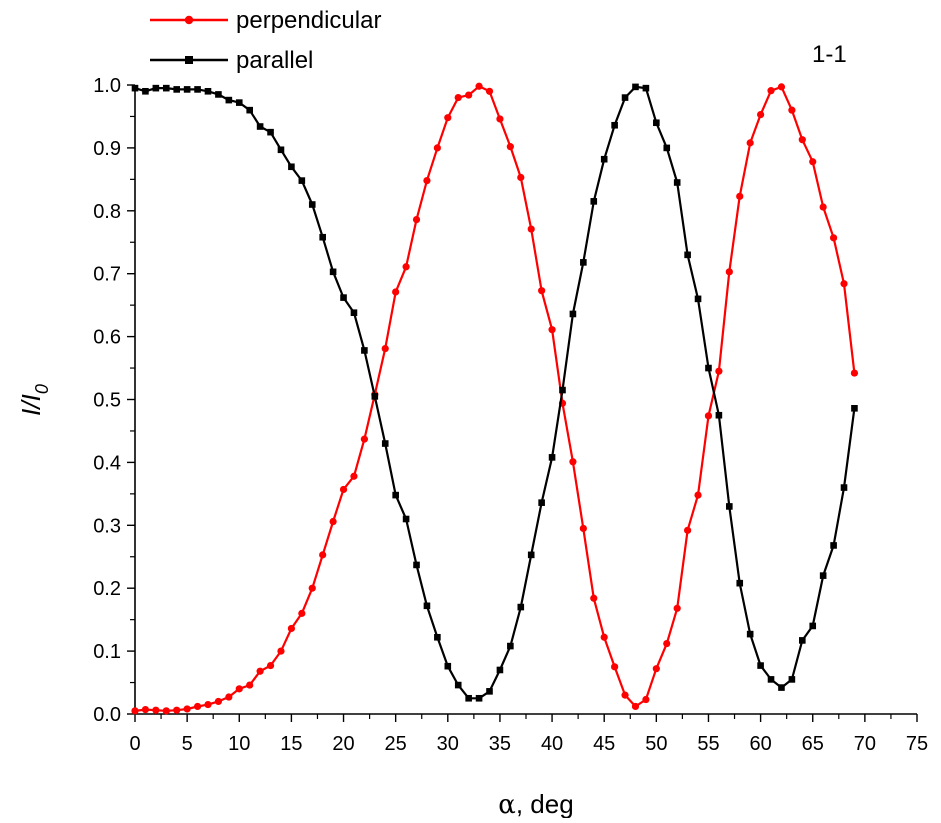 The image size is (941, 823). What do you see at coordinates (865, 744) in the screenshot?
I see `x-tick-label: 70` at bounding box center [865, 744].